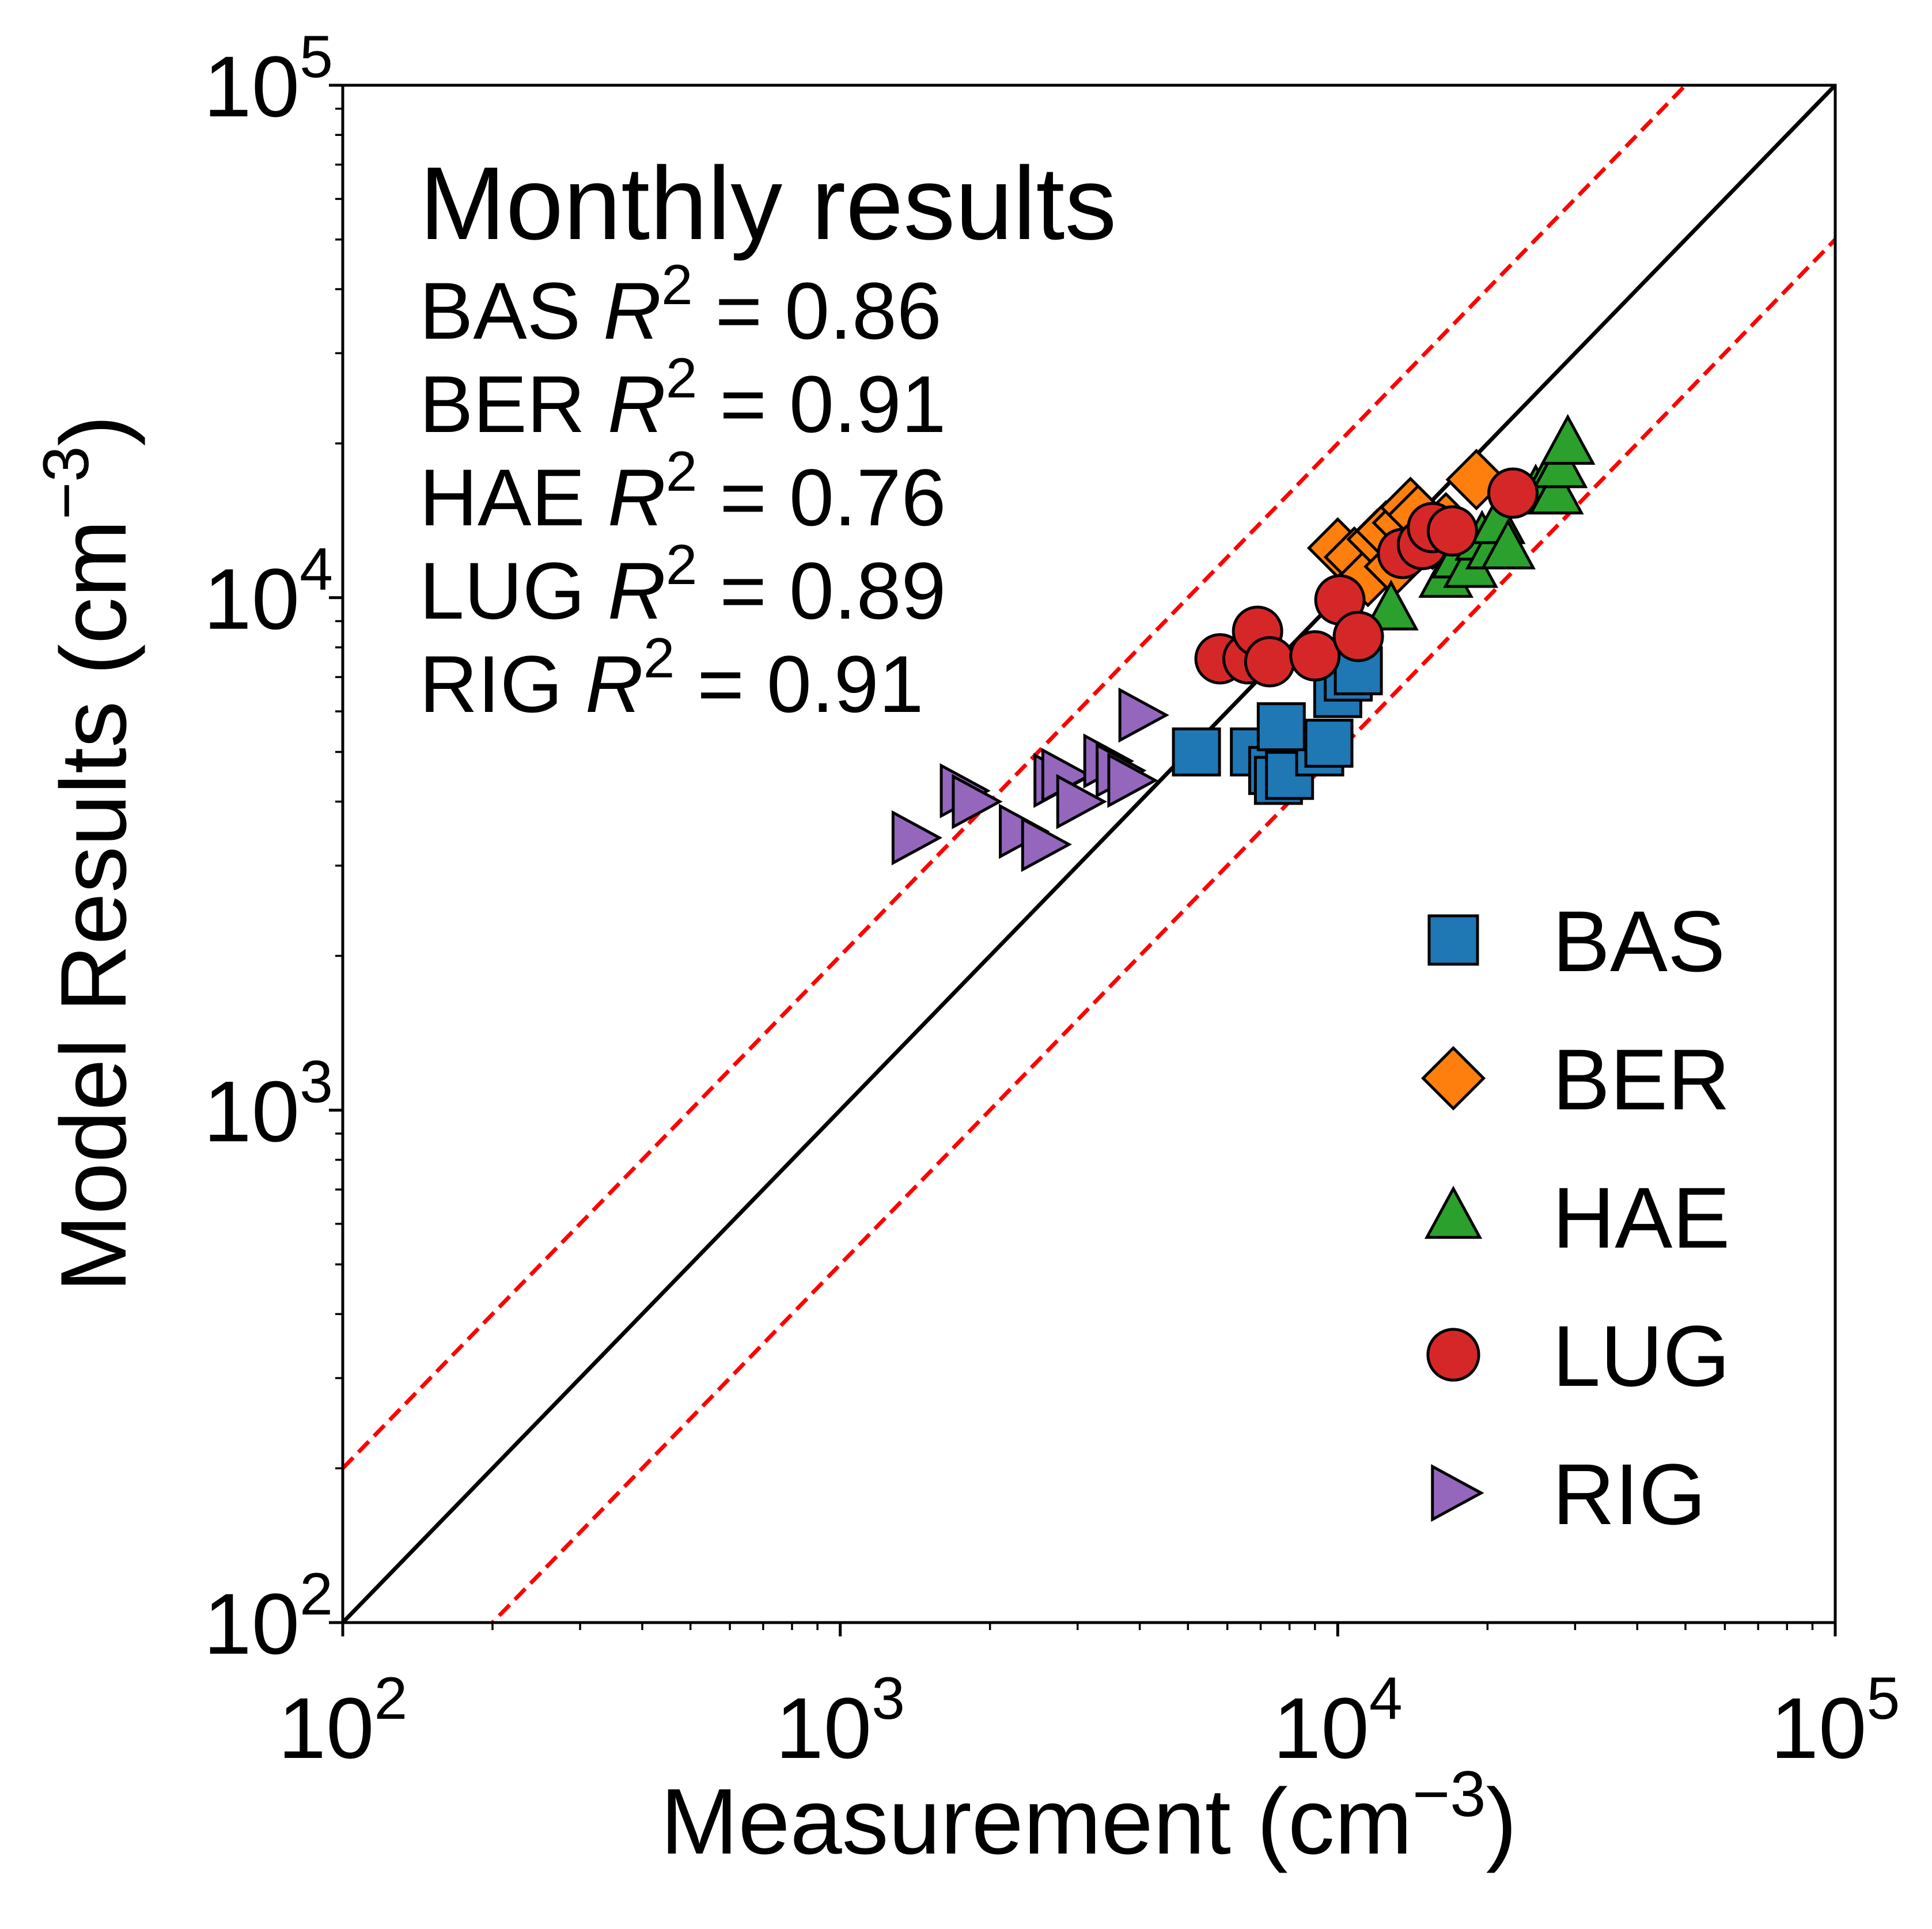  I want to click on series-lug, so click(1366, 578).